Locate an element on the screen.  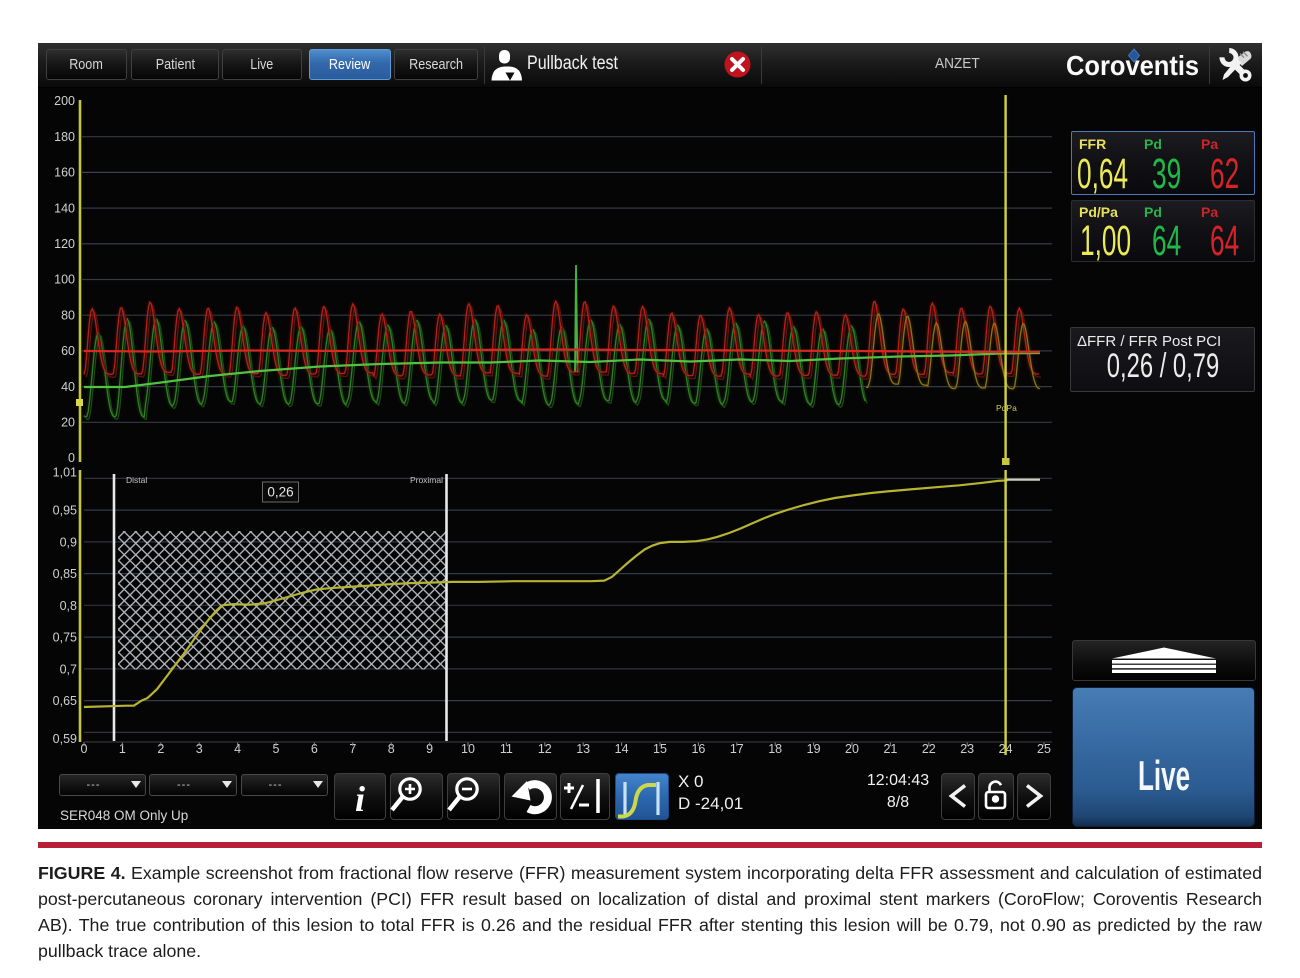
svg-text: 160 is located at coordinates (64, 173).